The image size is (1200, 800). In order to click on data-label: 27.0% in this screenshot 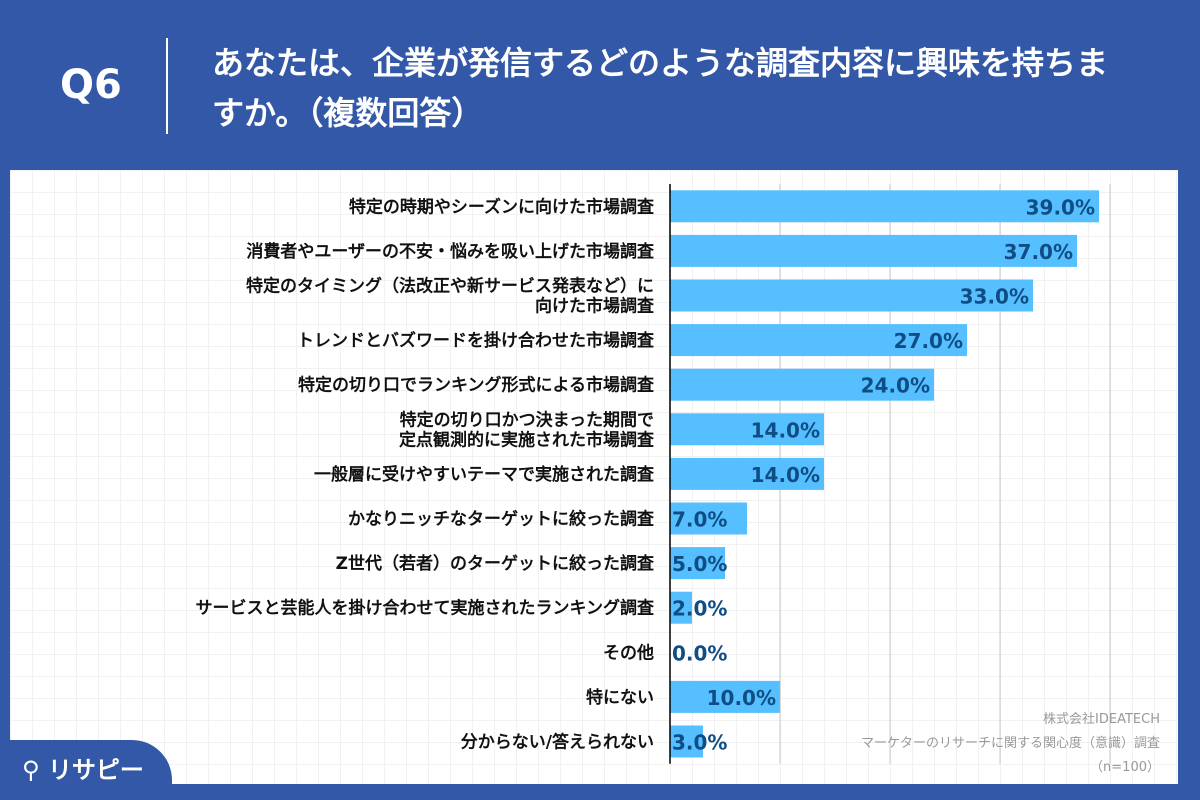, I will do `click(928, 341)`.